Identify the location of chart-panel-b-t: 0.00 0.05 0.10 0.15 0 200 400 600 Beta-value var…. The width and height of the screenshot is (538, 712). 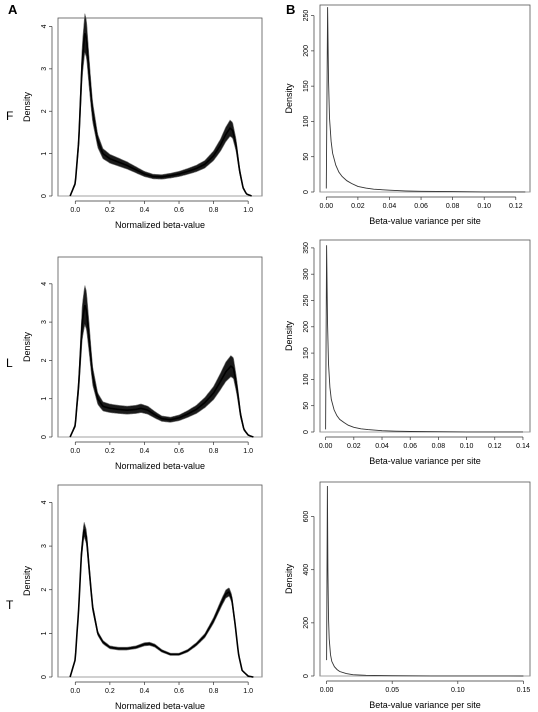
(407, 595).